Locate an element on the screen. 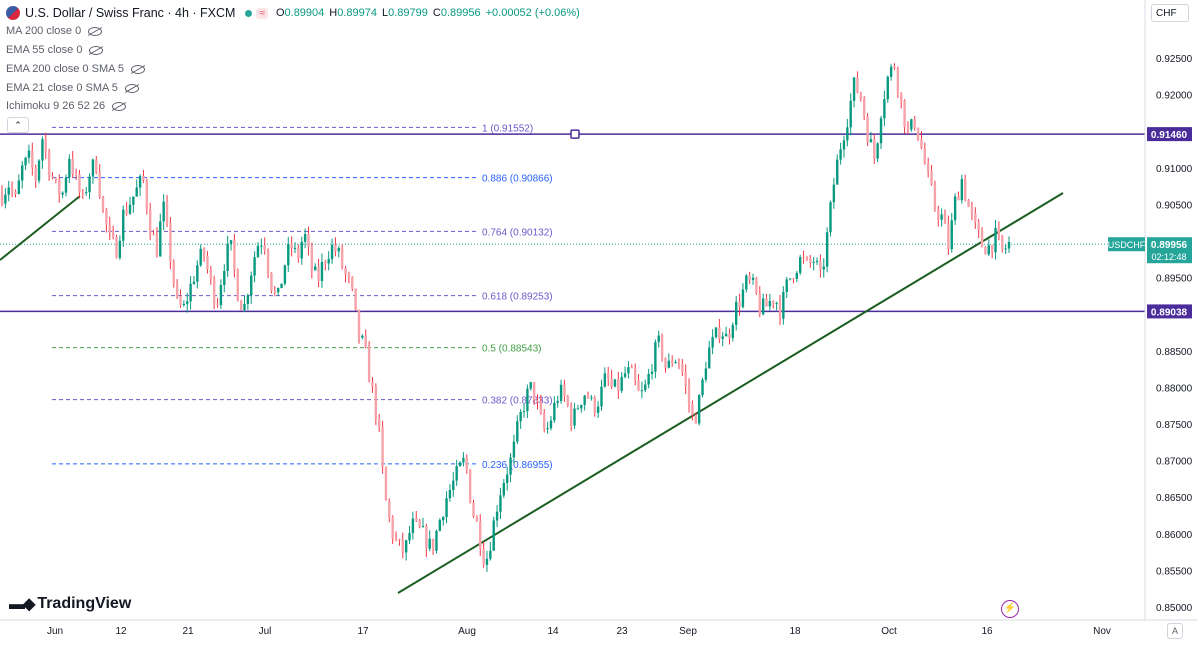  level-price-label: 0.89038 is located at coordinates (1169, 312).